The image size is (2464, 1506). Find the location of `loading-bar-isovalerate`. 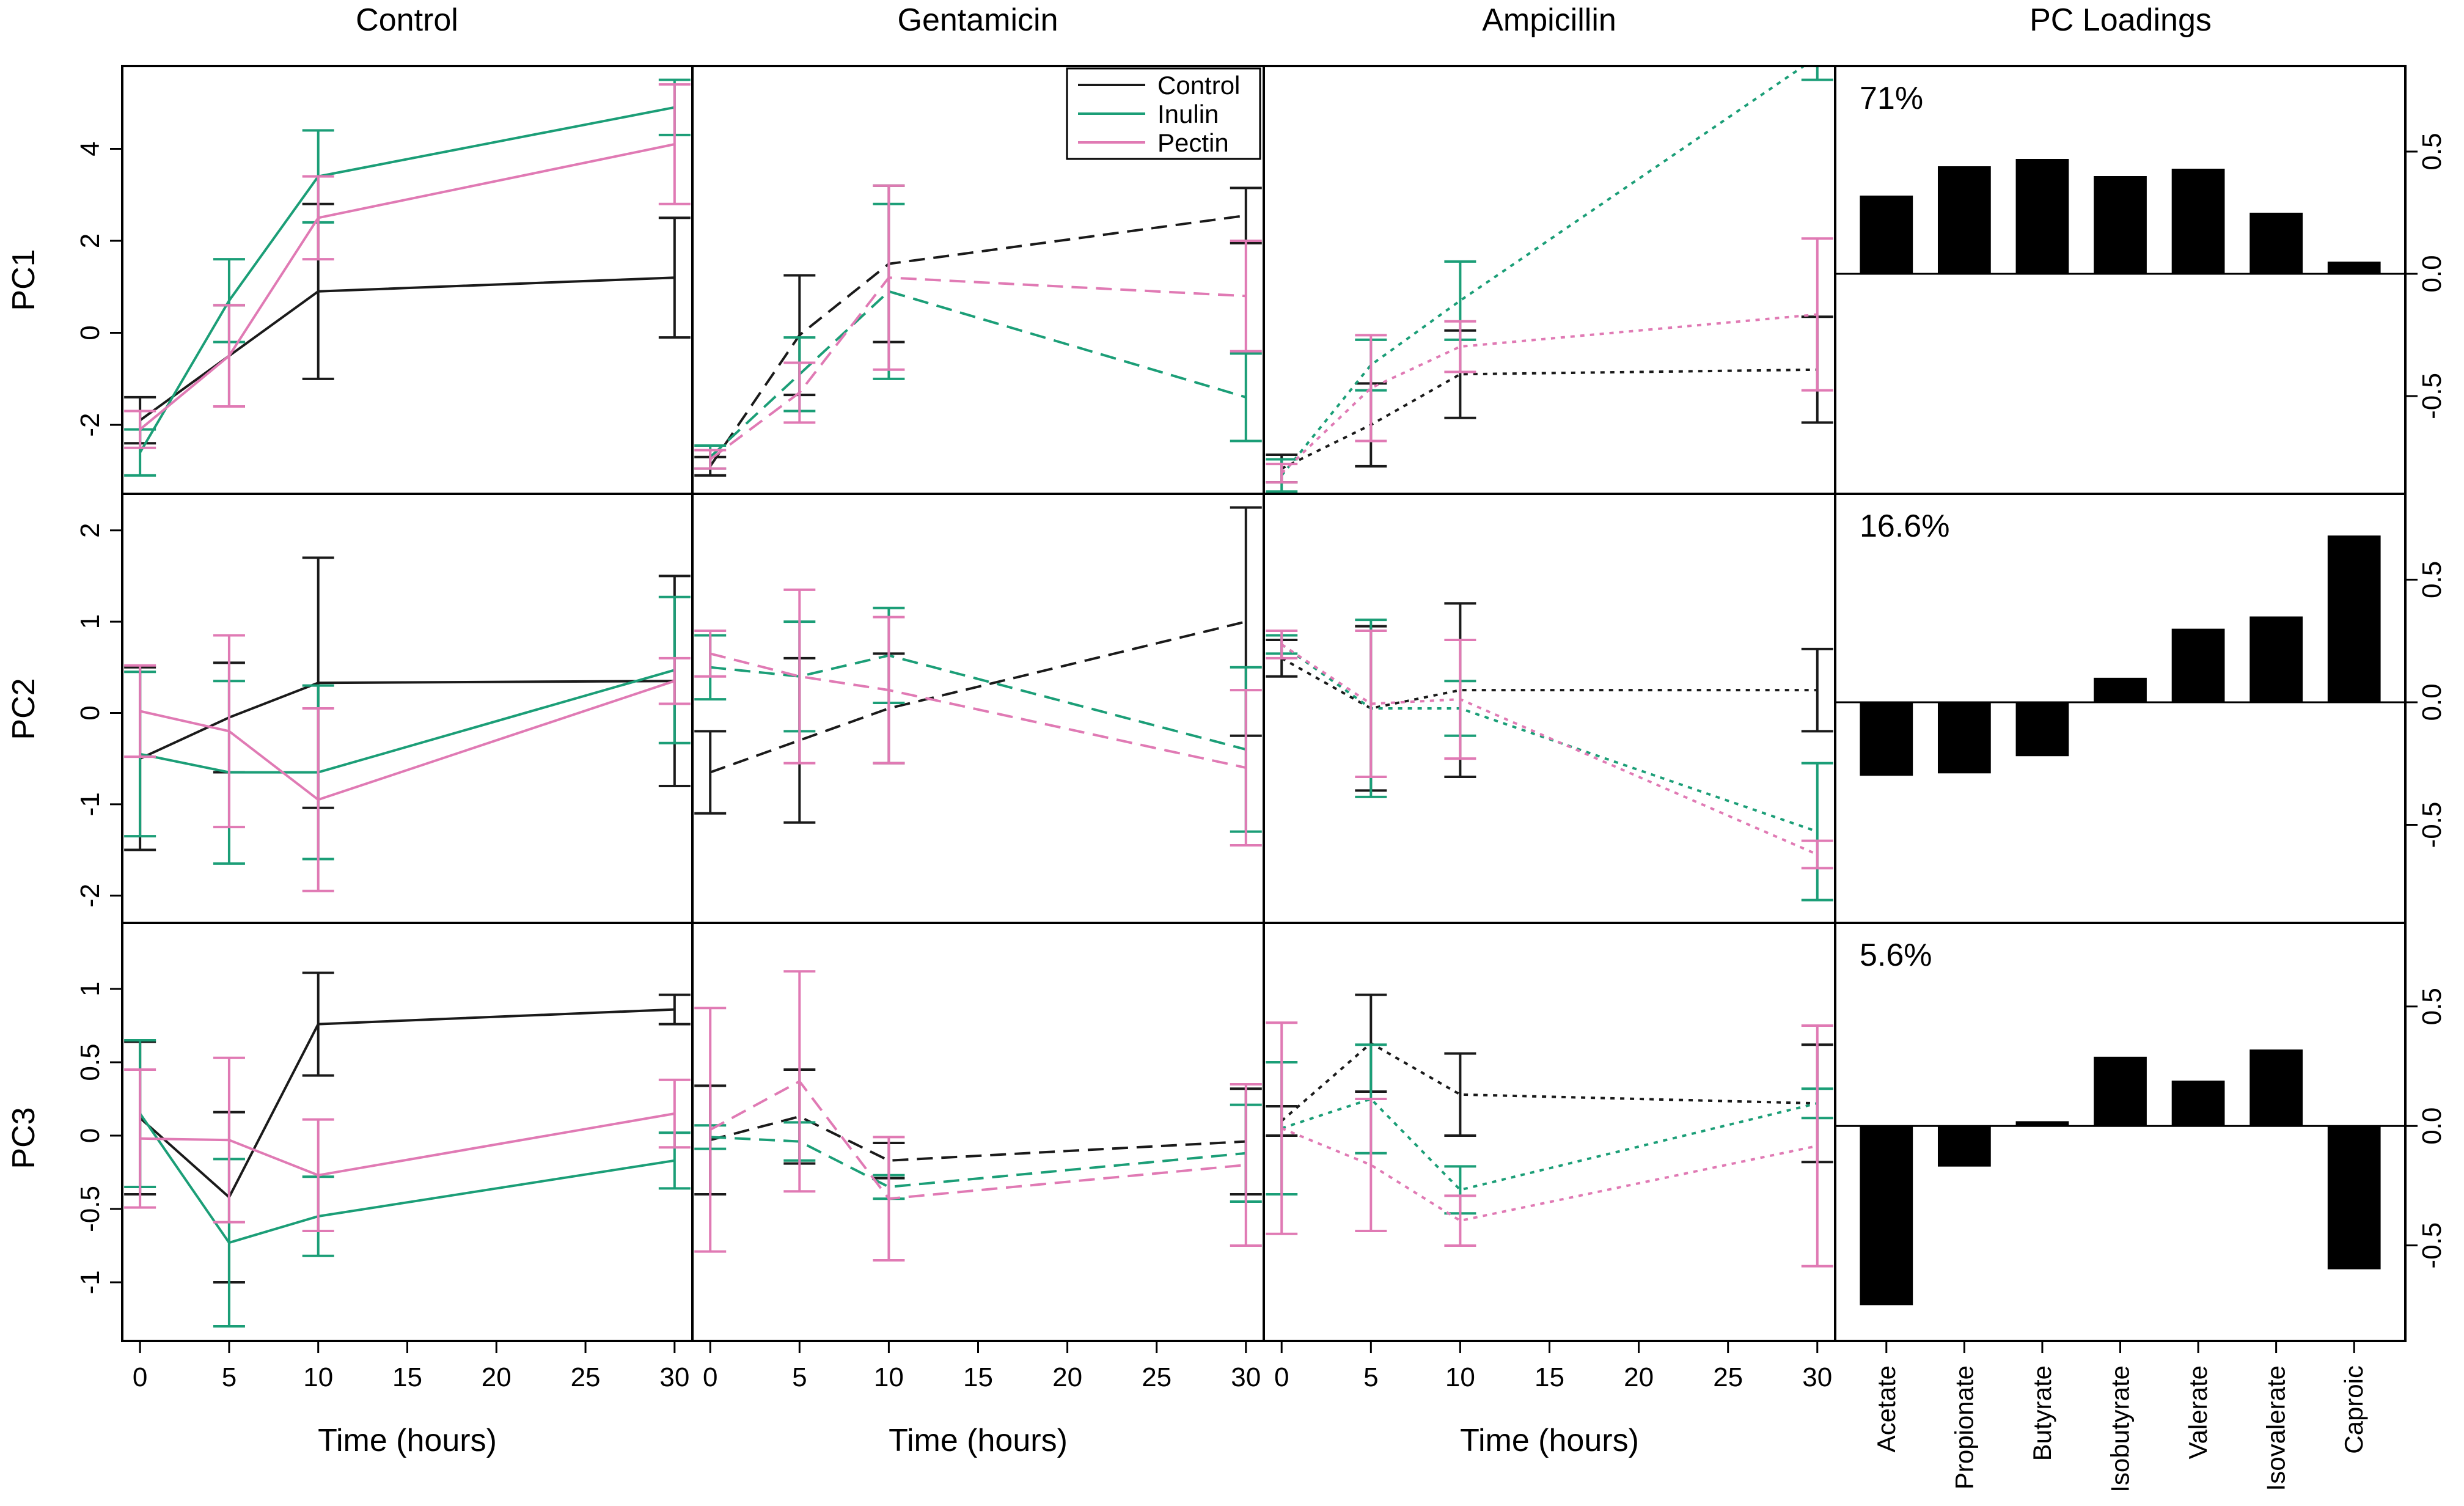

loading-bar-isovalerate is located at coordinates (2277, 659).